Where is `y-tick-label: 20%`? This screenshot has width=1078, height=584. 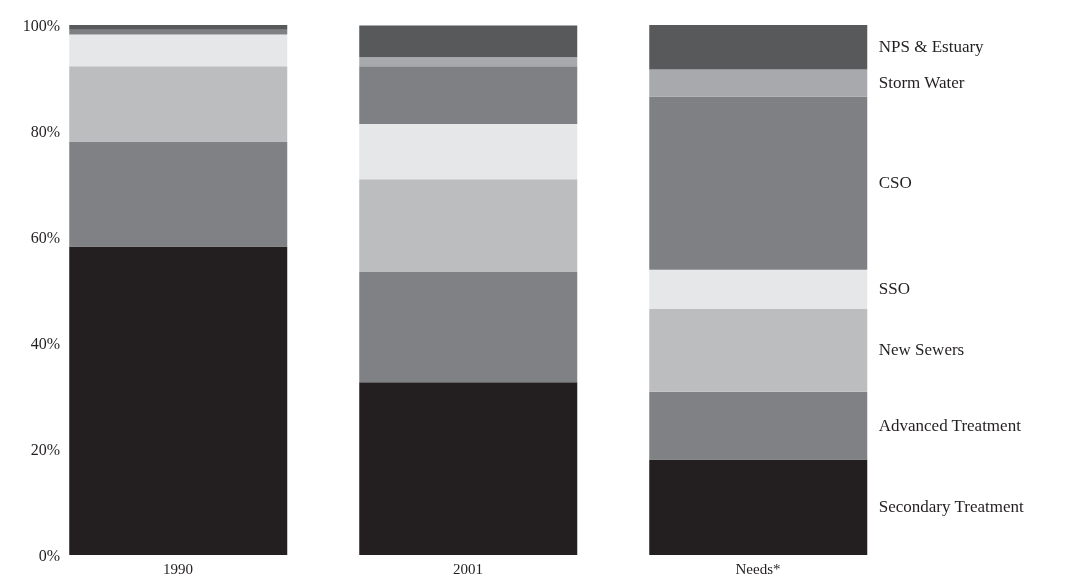
y-tick-label: 20% is located at coordinates (45, 449).